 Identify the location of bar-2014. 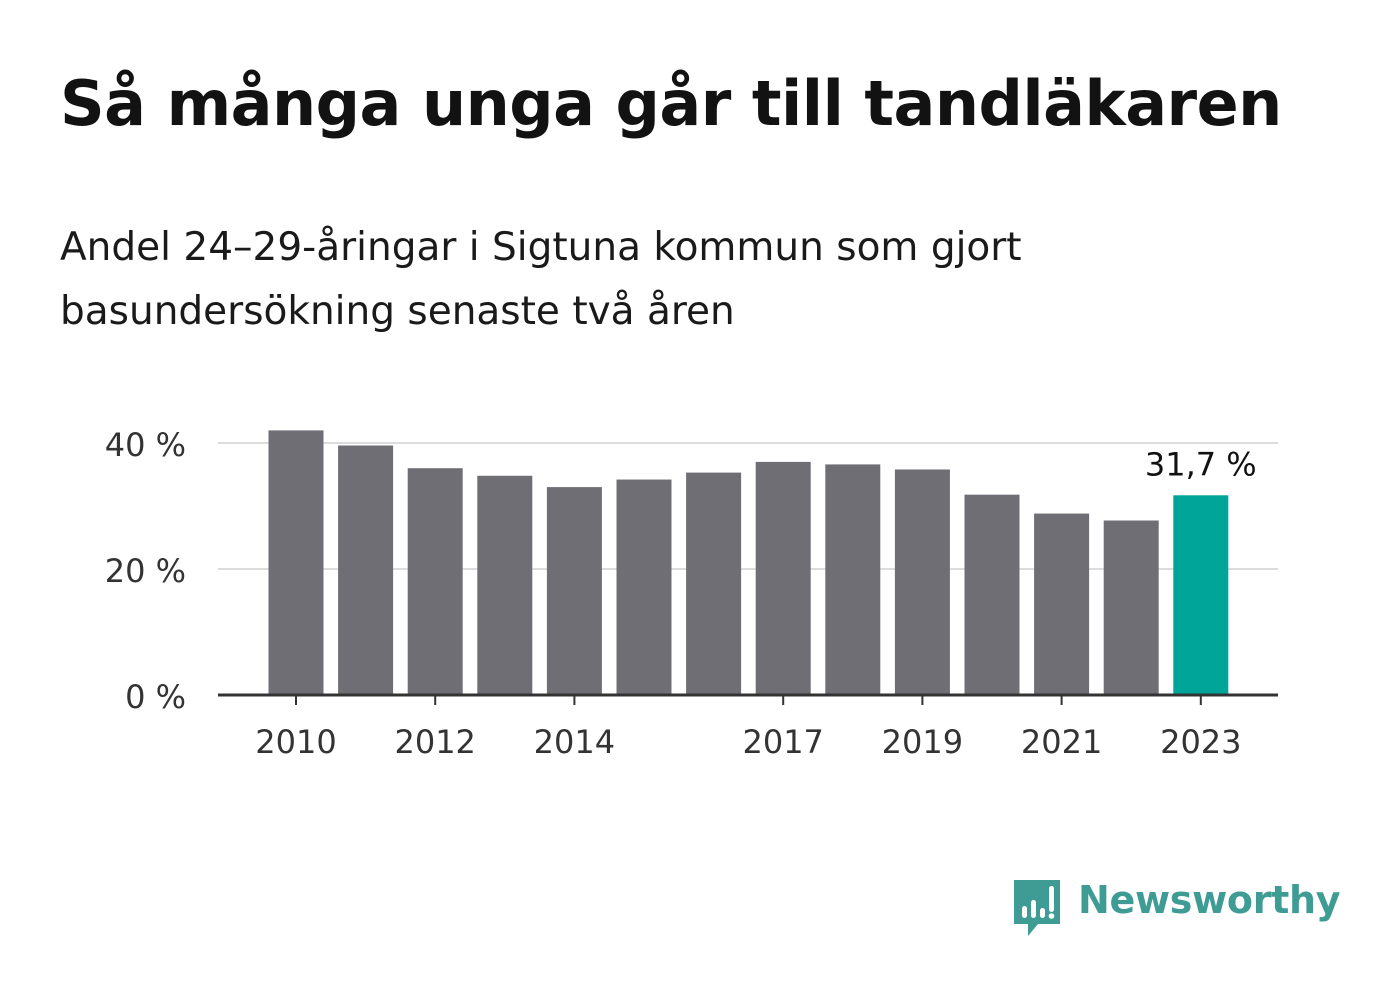
(574, 591).